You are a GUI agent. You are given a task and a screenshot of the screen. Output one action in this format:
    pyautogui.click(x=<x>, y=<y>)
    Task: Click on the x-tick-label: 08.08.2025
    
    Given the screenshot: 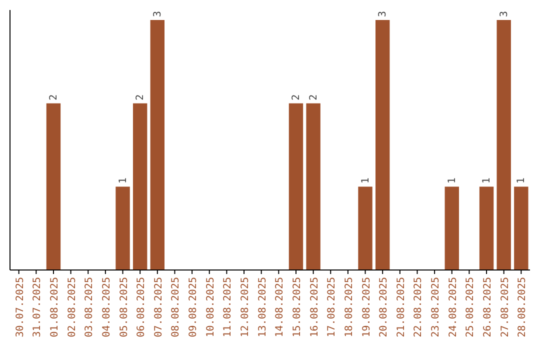 What is the action you would take?
    pyautogui.click(x=176, y=307)
    